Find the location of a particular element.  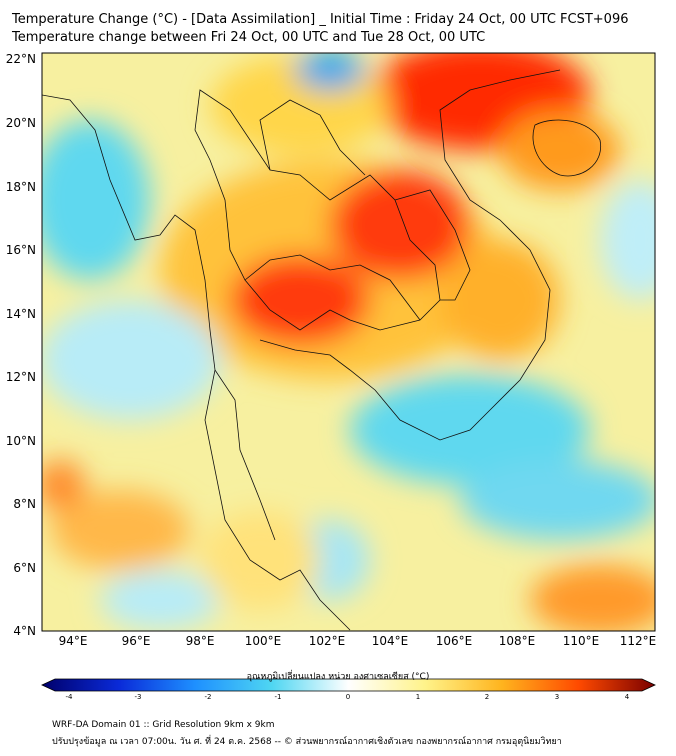

lat-tick-label: 8°N is located at coordinates (24, 504).